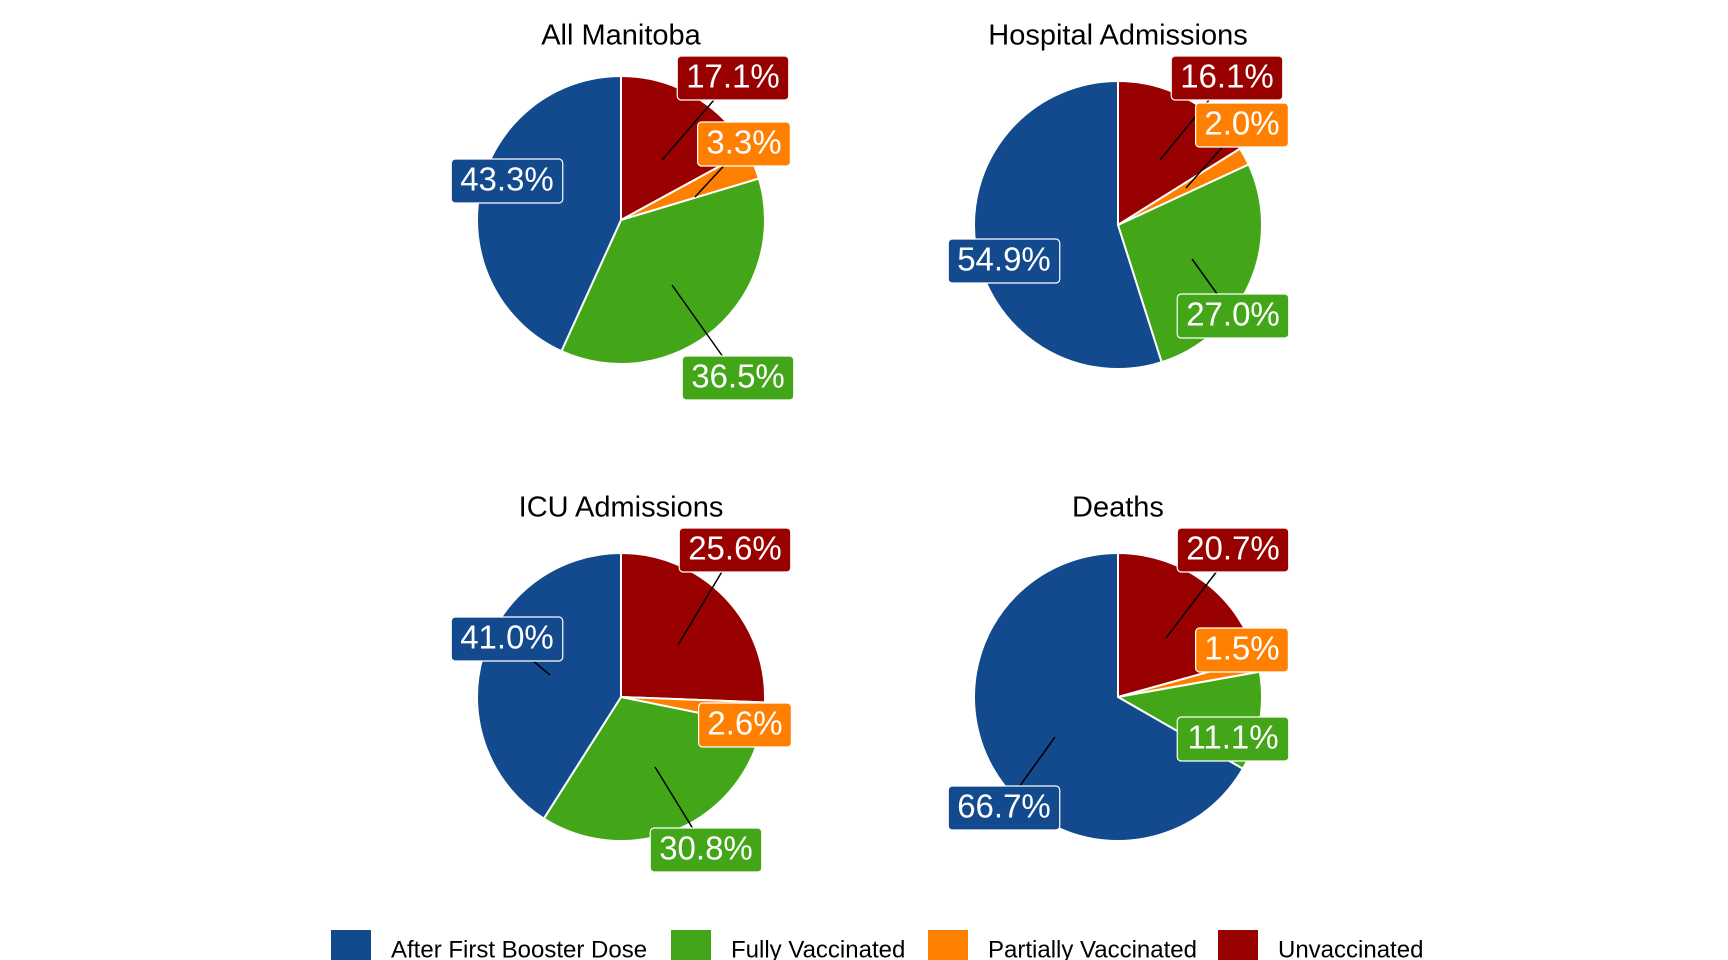 The height and width of the screenshot is (960, 1728). I want to click on slice-label-text: 66.7%, so click(1004, 806).